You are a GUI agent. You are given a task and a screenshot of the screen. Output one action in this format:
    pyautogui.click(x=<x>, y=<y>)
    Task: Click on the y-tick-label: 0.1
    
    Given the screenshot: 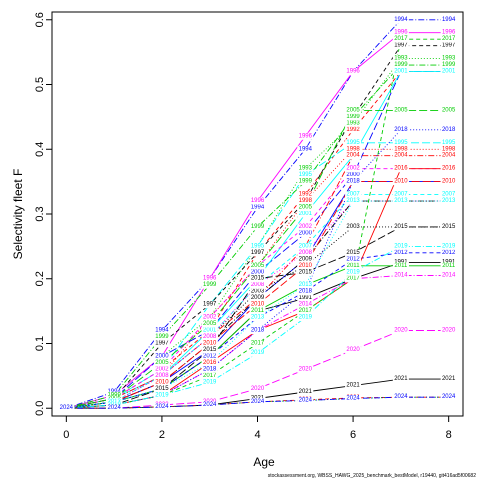 What is the action you would take?
    pyautogui.click(x=40, y=343)
    